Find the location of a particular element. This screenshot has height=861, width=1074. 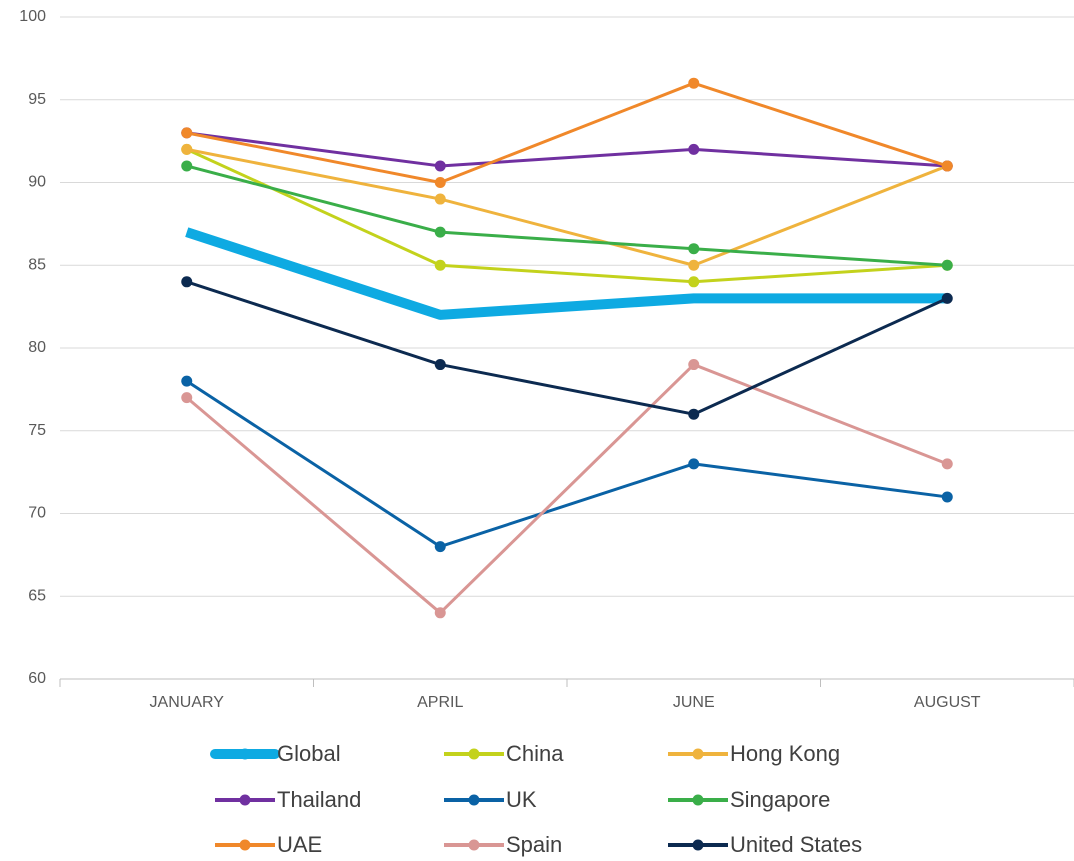

legend-label: Hong Kong is located at coordinates (785, 753).